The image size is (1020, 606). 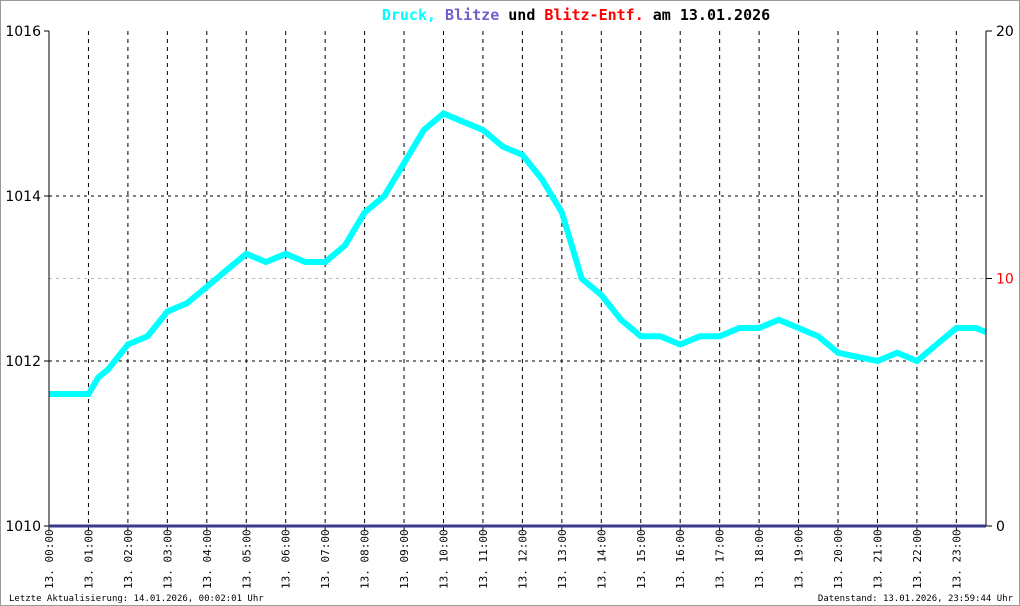 What do you see at coordinates (467, 15) in the screenshot?
I see `title-part: Blitze` at bounding box center [467, 15].